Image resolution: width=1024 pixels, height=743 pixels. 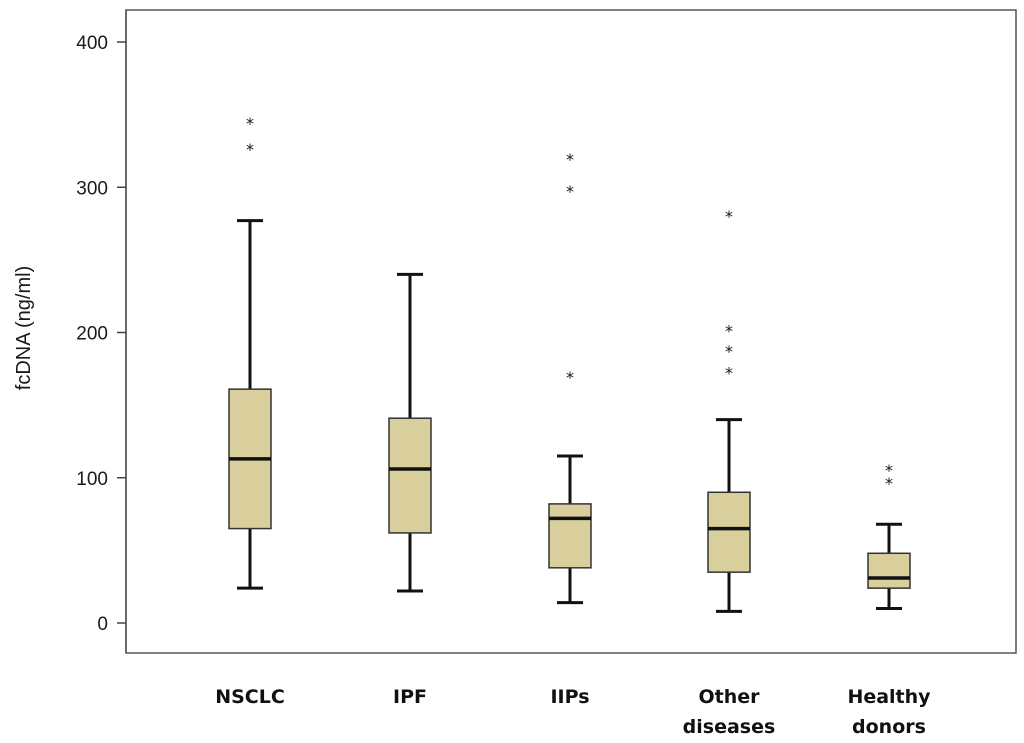 What do you see at coordinates (573, 712) in the screenshot?
I see `x-axis-labels: NSCLC IPF IIPs Other diseases Healthy donors` at bounding box center [573, 712].